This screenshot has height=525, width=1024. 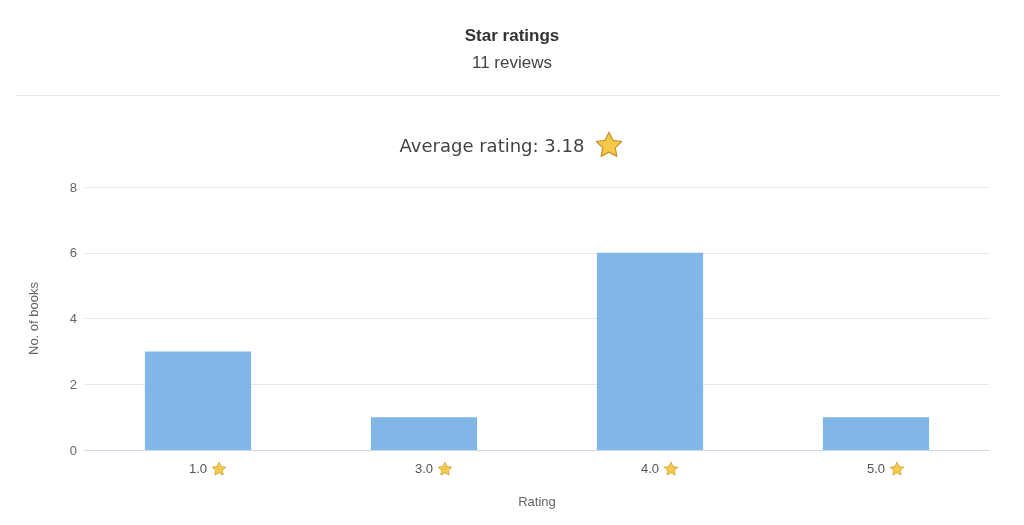 What do you see at coordinates (424, 468) in the screenshot?
I see `x-tick-label: 3.0` at bounding box center [424, 468].